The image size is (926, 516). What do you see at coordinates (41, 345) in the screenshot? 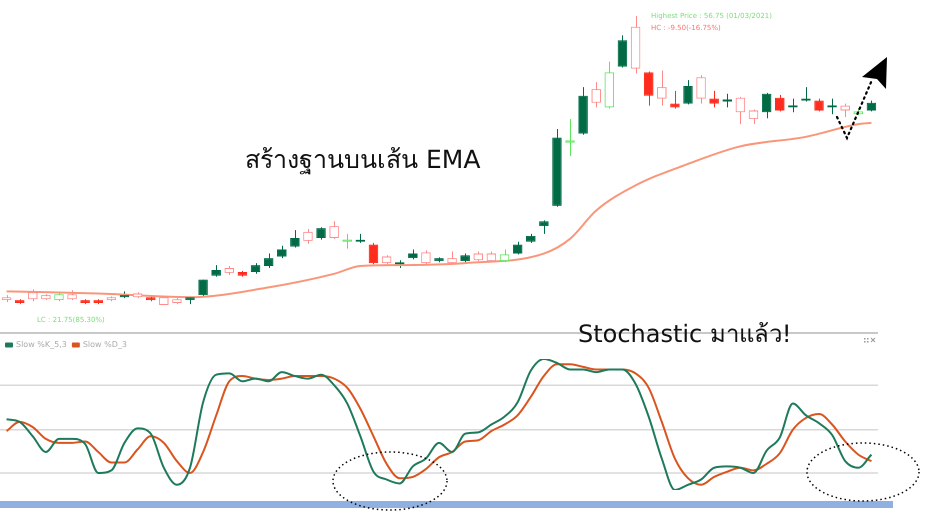
I see `legend-label: Slow %K_5,3` at bounding box center [41, 345].